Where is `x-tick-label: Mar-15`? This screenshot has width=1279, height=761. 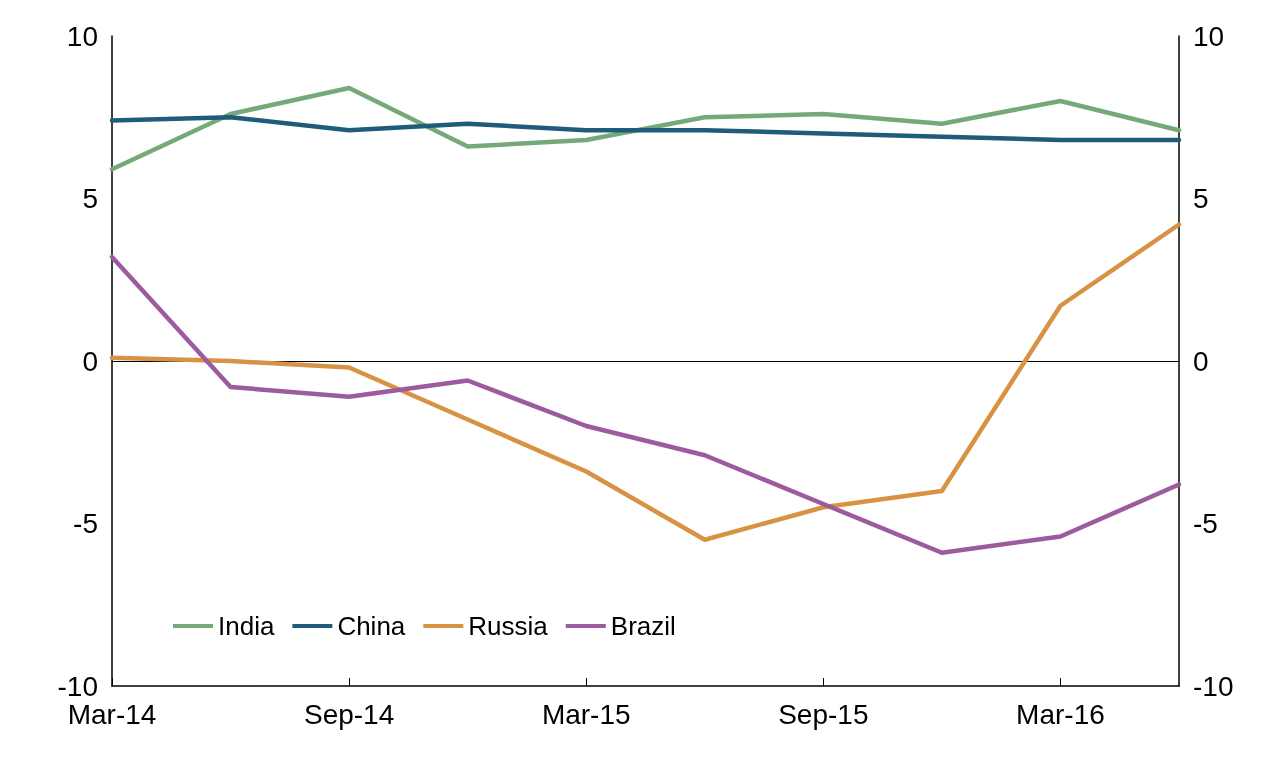
x-tick-label: Mar-15 is located at coordinates (586, 714).